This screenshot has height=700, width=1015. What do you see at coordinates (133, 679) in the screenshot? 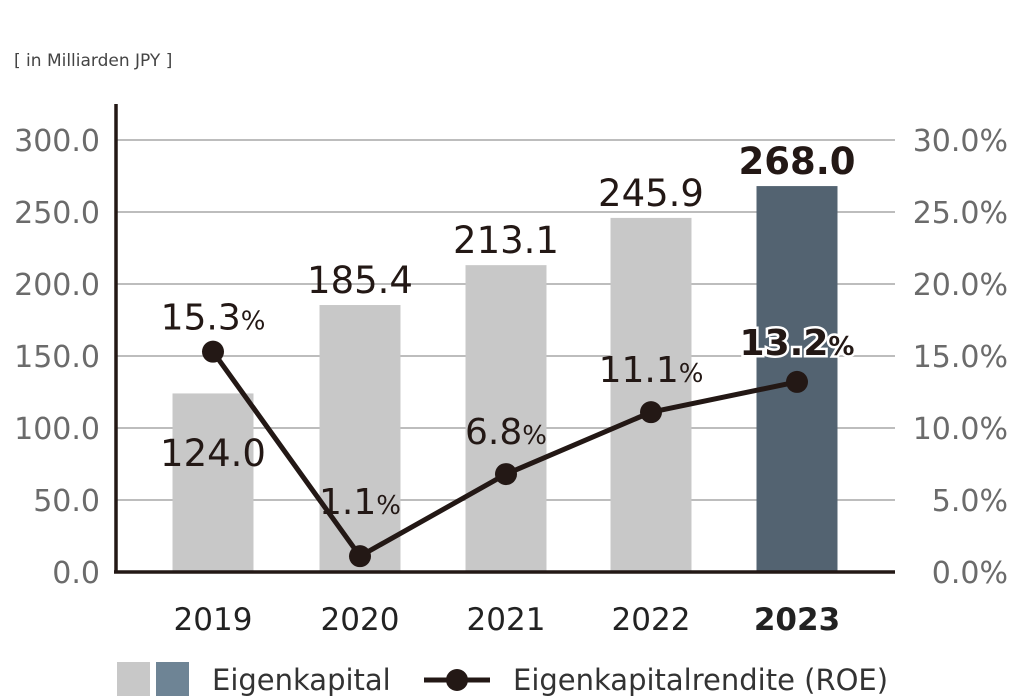
I see `legend-swatch-light` at bounding box center [133, 679].